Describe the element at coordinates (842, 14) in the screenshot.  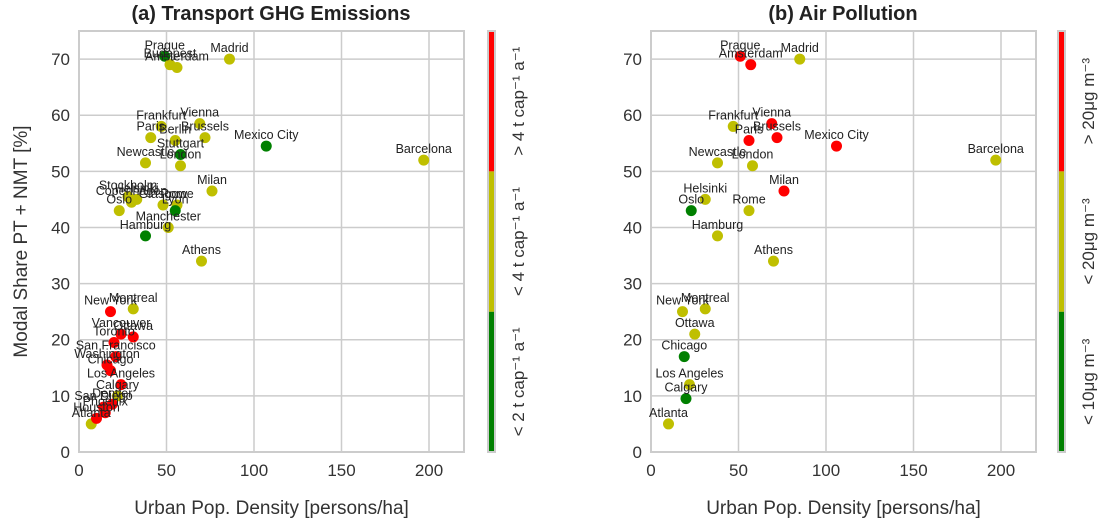
I see `chart-title: (b) Air Pollution` at that location.